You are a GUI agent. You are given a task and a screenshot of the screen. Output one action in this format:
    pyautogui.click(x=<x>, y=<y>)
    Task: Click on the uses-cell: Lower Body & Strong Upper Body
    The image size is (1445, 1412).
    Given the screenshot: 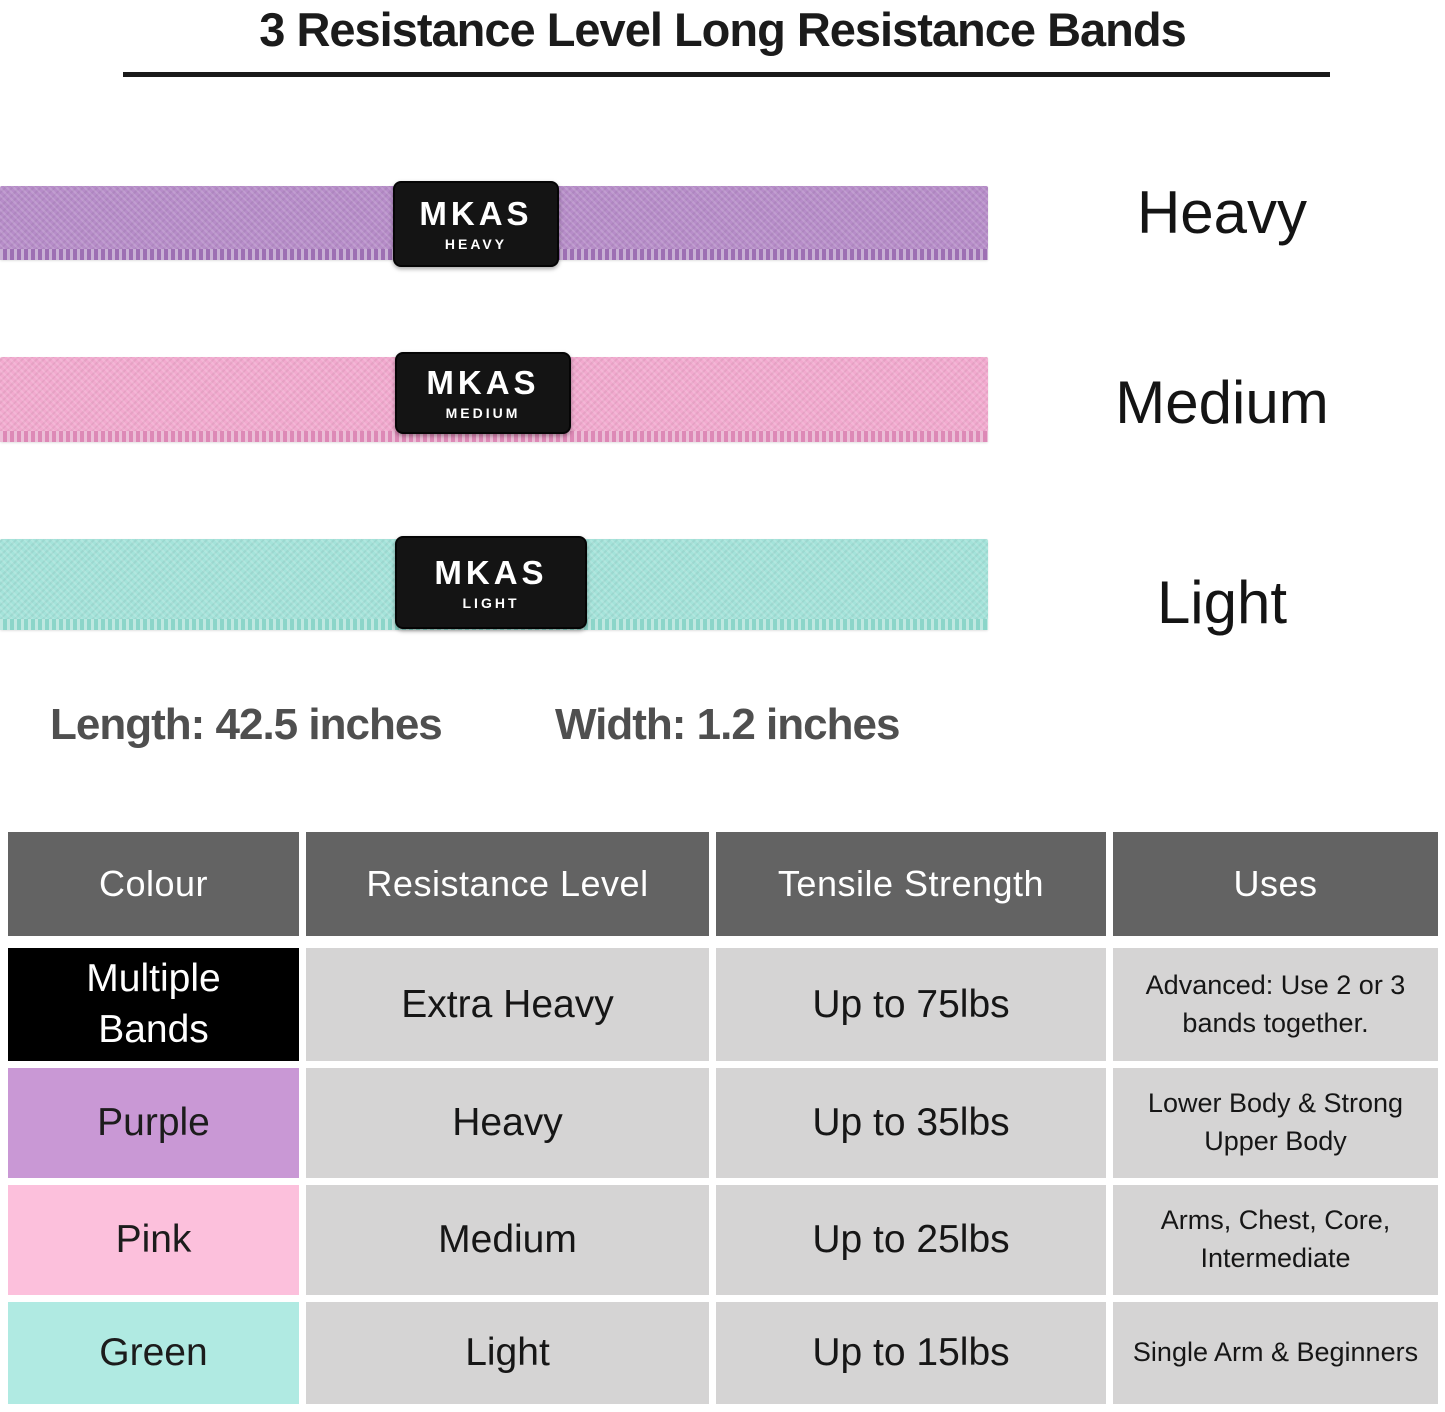 What is the action you would take?
    pyautogui.click(x=1275, y=1123)
    